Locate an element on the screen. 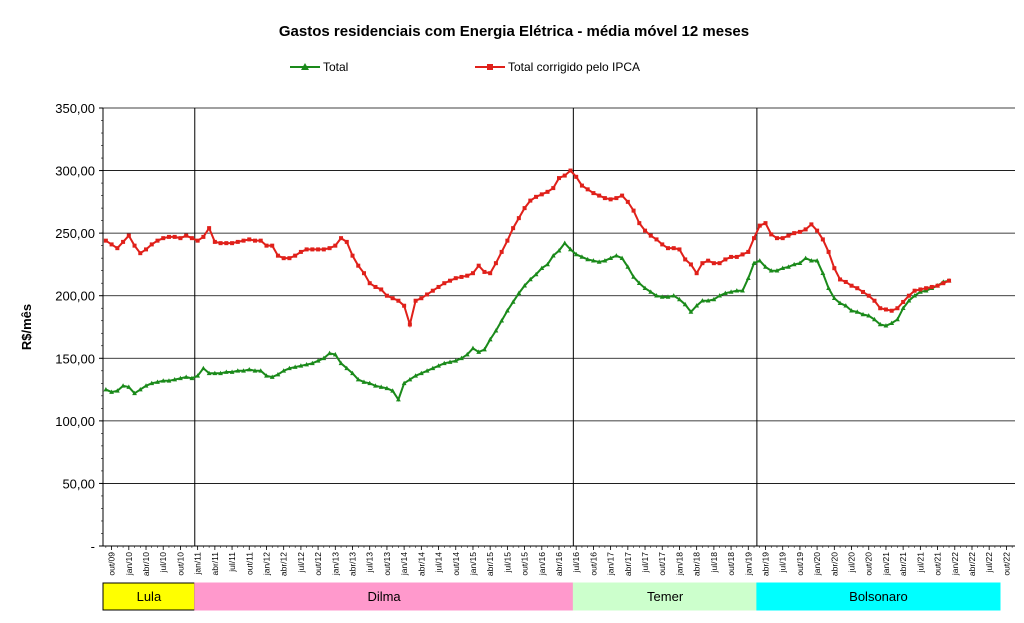 The width and height of the screenshot is (1024, 623). x-tick-label: jul/14 is located at coordinates (439, 563).